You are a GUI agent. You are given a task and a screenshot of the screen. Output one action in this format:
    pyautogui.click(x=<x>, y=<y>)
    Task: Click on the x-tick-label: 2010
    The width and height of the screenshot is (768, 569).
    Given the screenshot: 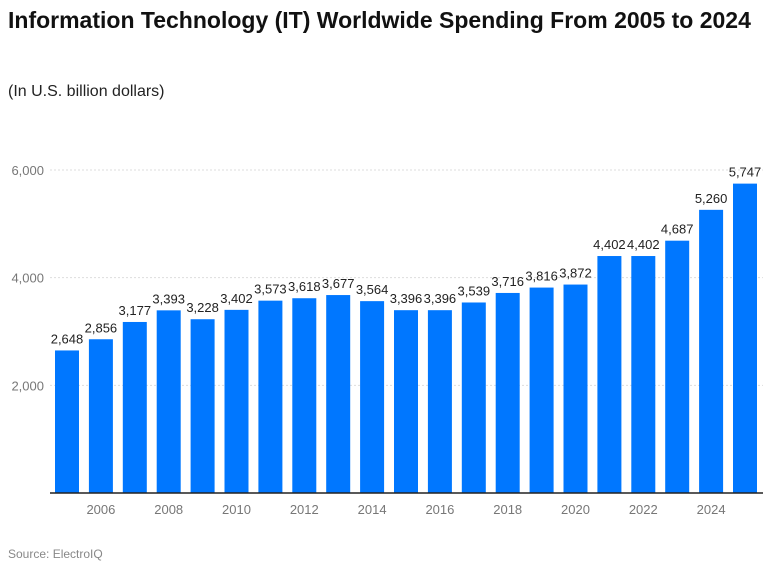 What is the action you would take?
    pyautogui.click(x=236, y=509)
    